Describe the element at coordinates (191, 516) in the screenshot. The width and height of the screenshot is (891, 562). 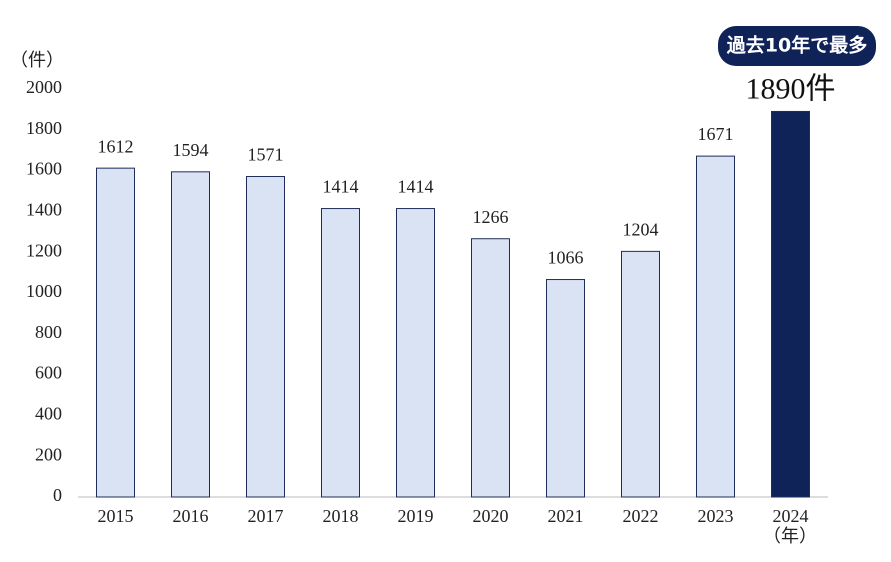
I see `x-tick-label: 2016` at that location.